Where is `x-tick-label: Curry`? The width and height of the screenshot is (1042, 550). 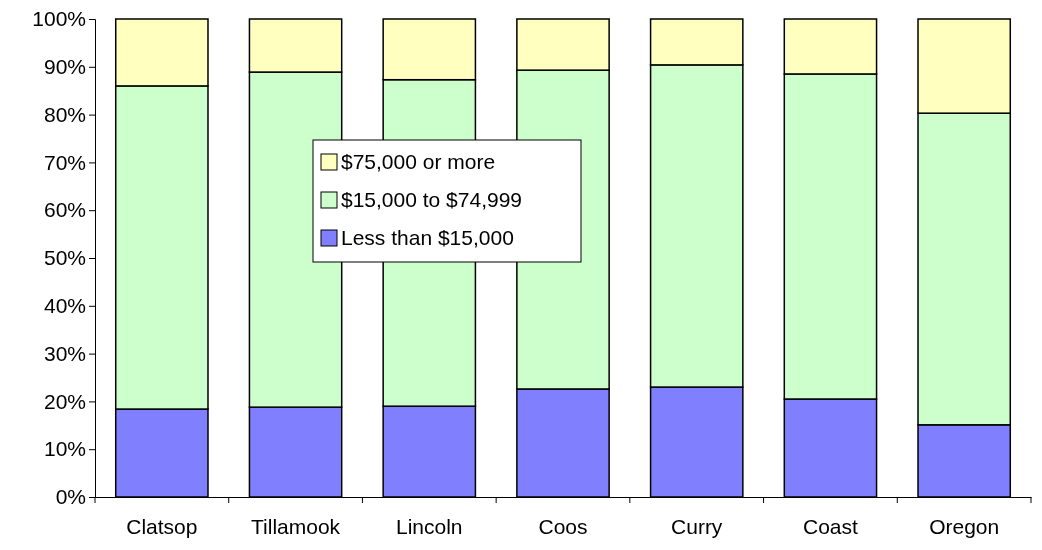 x-tick-label: Curry is located at coordinates (697, 526).